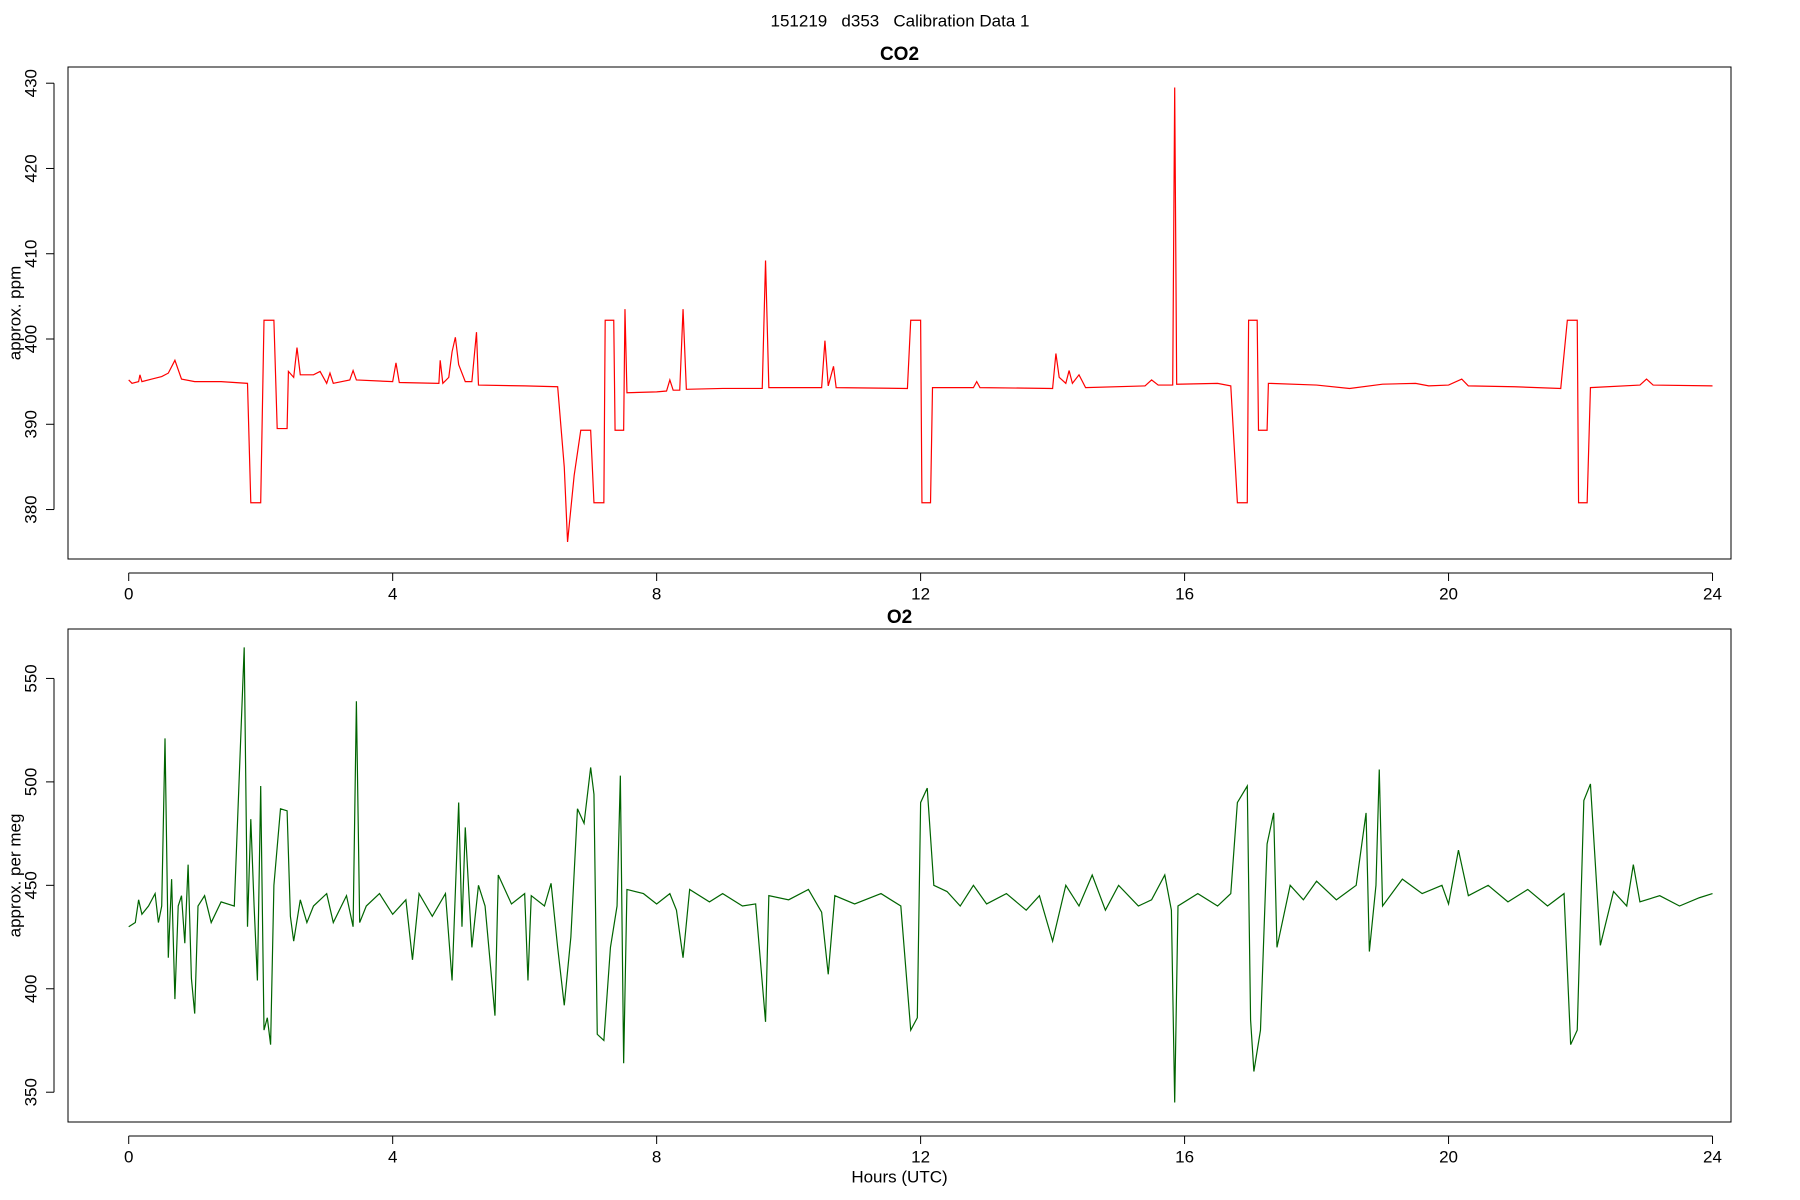  Describe the element at coordinates (30, 885) in the screenshot. I see `y-tick-label: 450` at that location.